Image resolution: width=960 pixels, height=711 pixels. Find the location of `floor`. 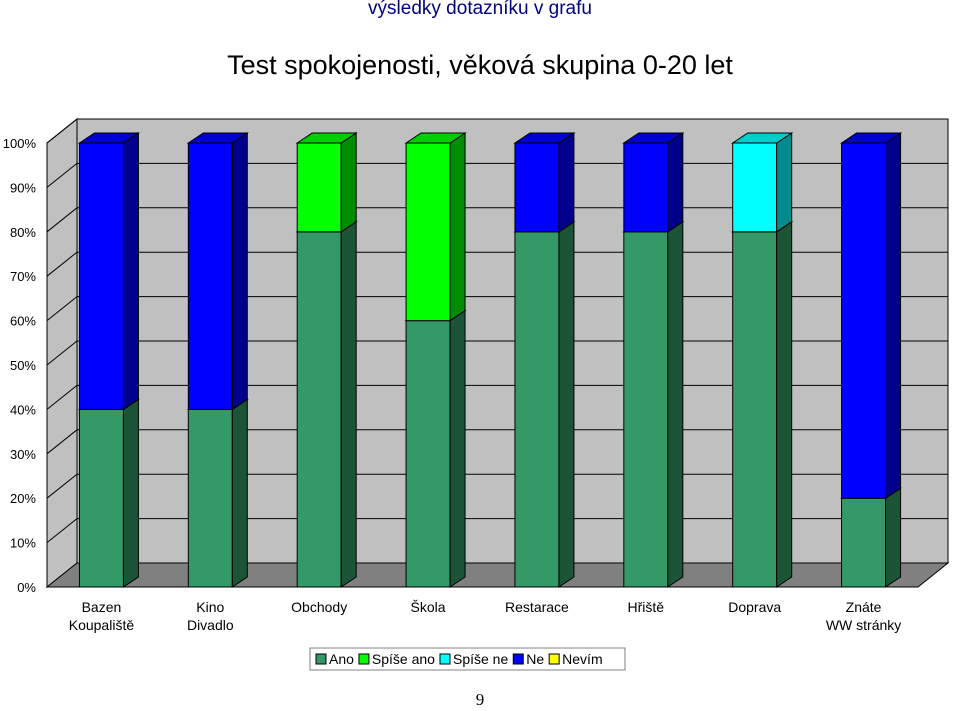

floor is located at coordinates (497, 575).